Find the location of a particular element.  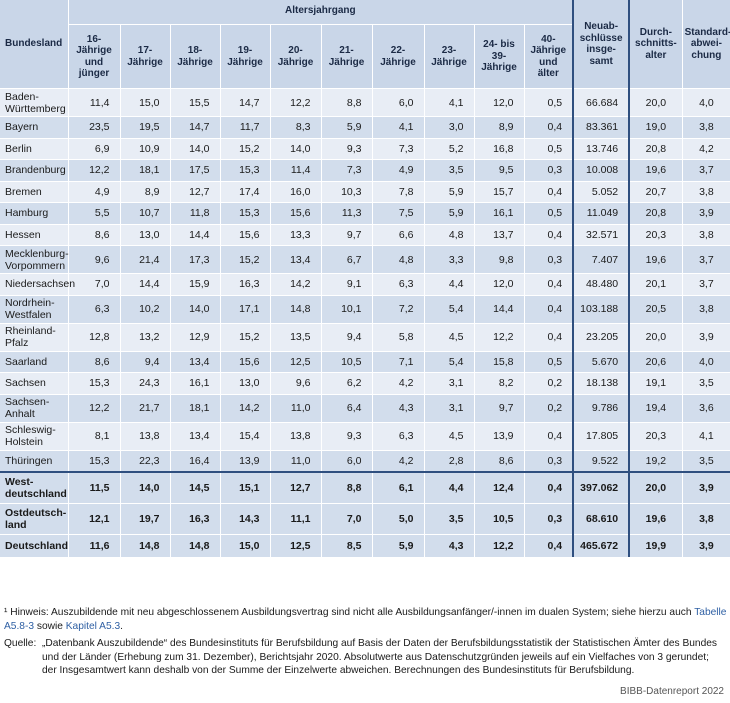

age-cell: 5,4 is located at coordinates (448, 308).